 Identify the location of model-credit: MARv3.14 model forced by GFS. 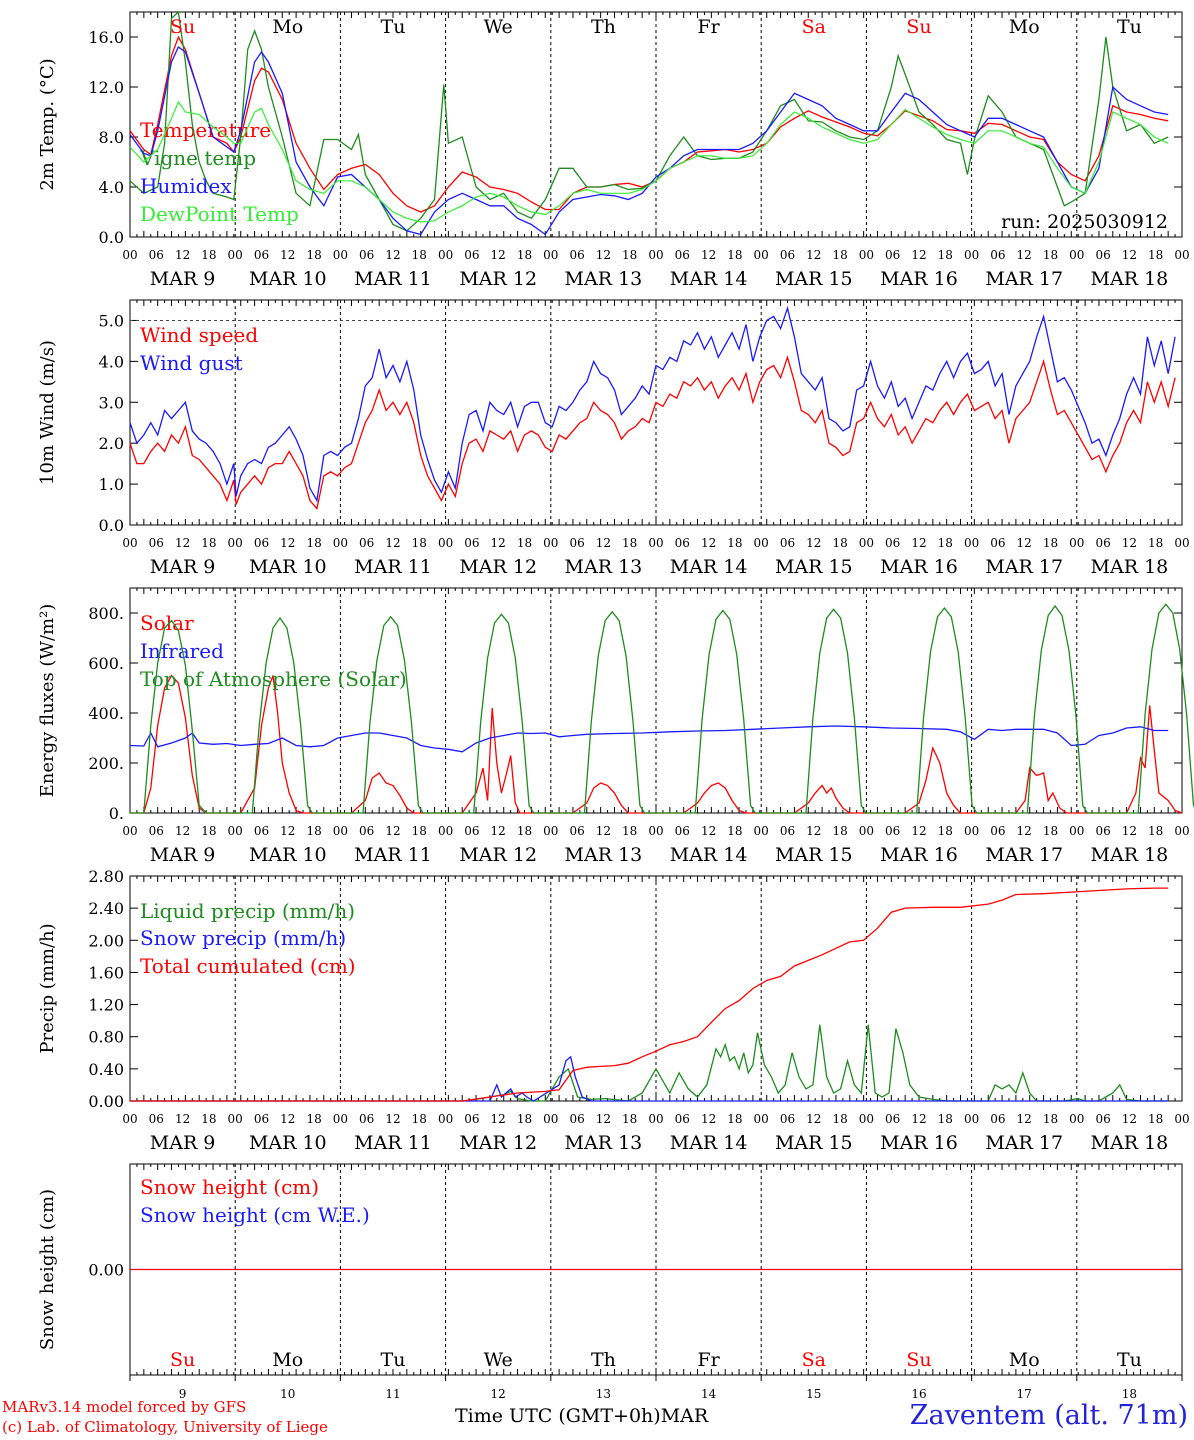
(124, 1407).